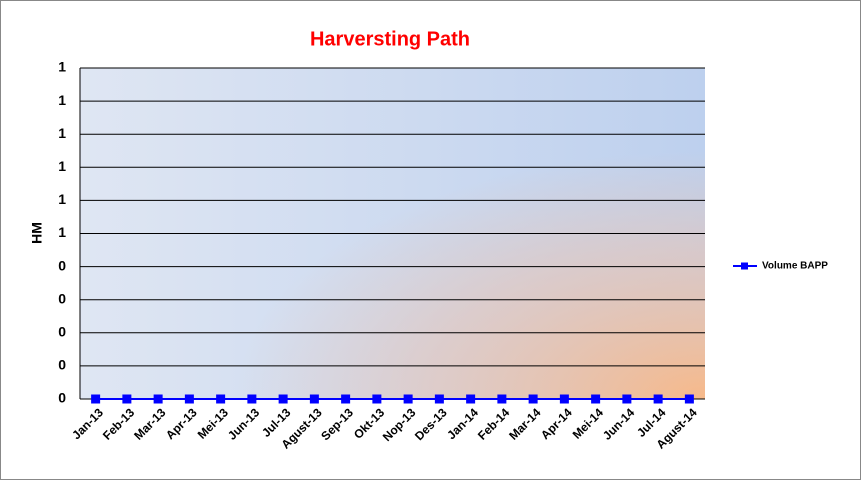 This screenshot has height=481, width=862. Describe the element at coordinates (390, 39) in the screenshot. I see `chart-title: Harversting Path` at that location.